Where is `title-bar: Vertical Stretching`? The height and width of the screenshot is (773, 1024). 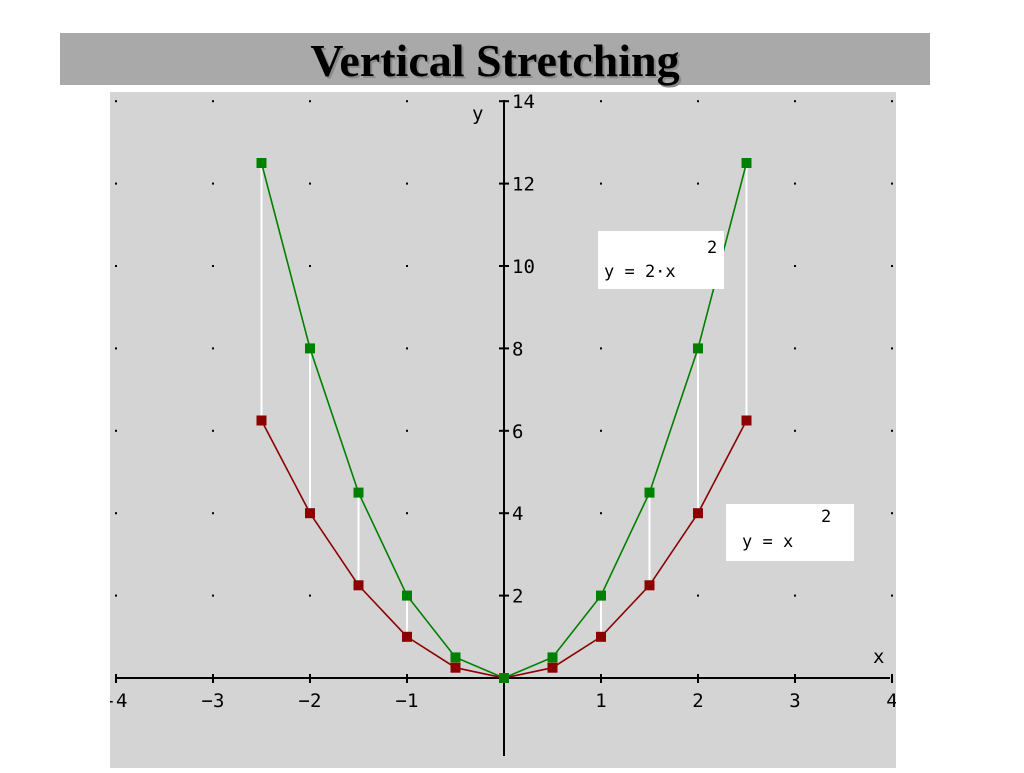
title-bar: Vertical Stretching is located at coordinates (495, 59).